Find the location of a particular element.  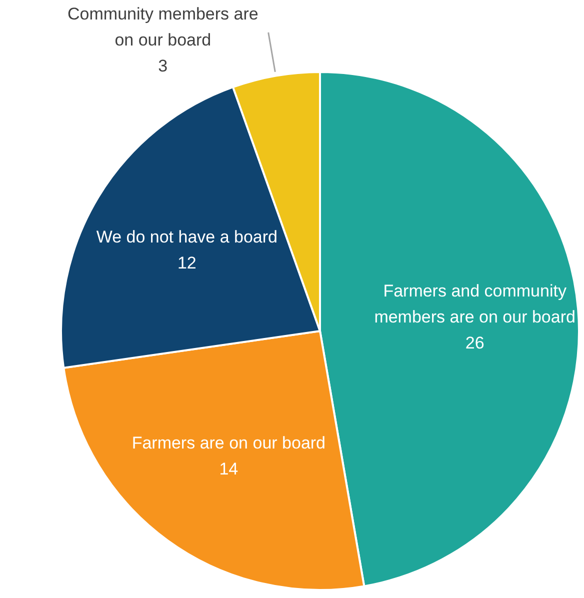

data-label: 3 is located at coordinates (163, 66).